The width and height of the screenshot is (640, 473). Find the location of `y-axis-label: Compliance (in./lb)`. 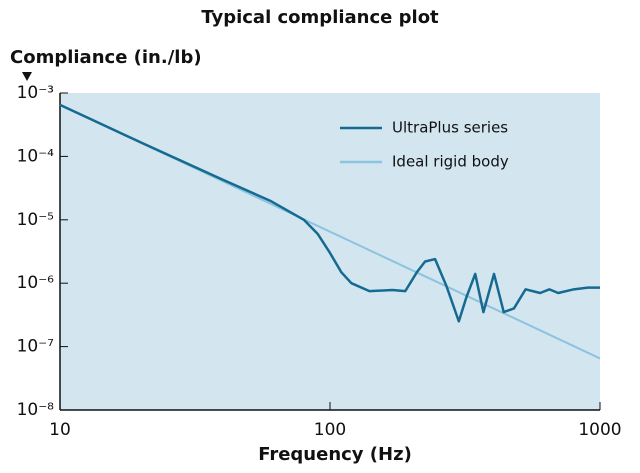

y-axis-label: Compliance (in./lb) is located at coordinates (106, 57).